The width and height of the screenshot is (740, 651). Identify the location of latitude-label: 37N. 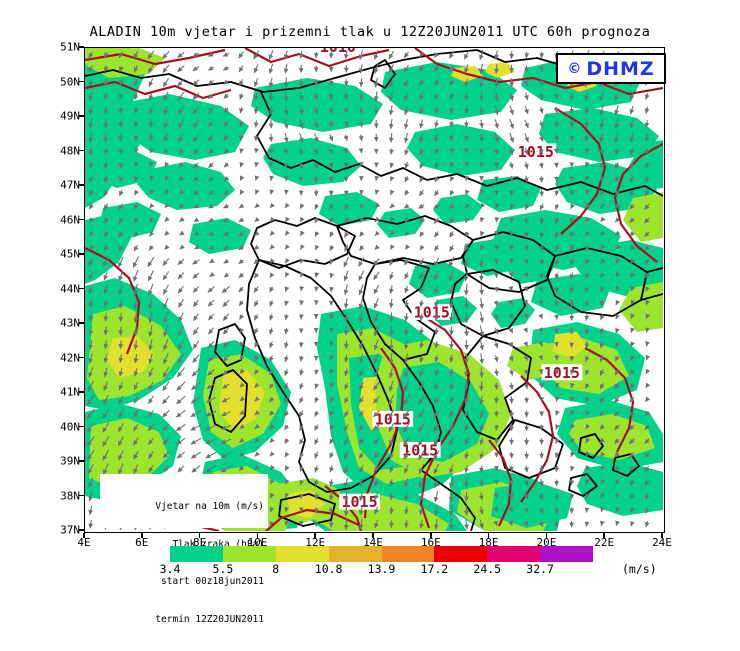
(70, 530).